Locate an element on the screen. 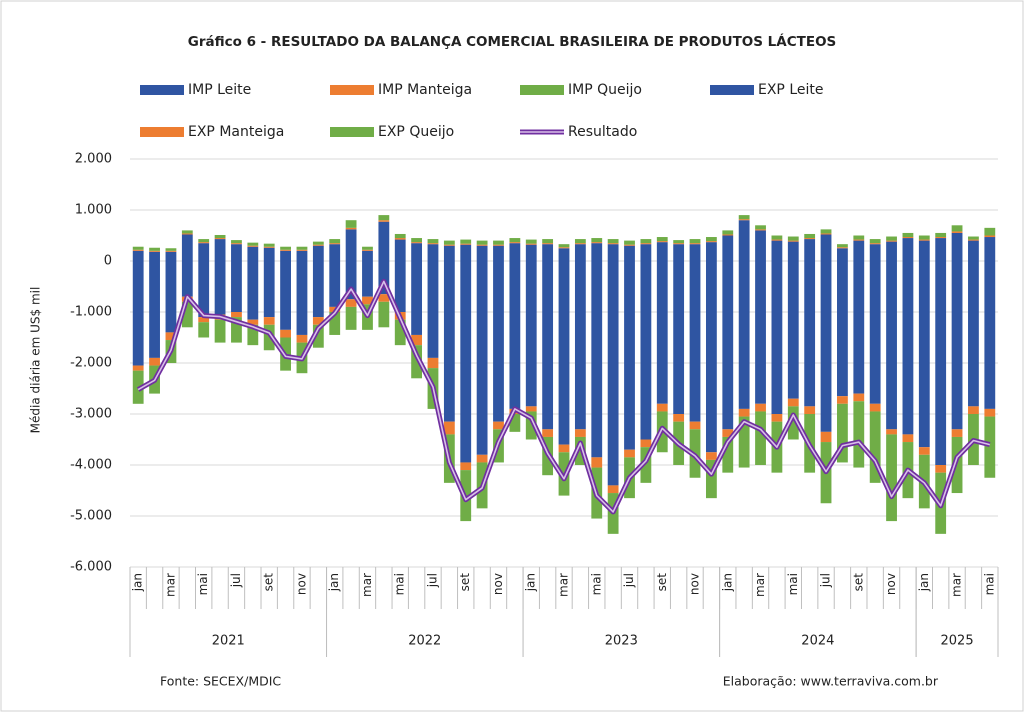 Image resolution: width=1024 pixels, height=712 pixels. x-tick-label: set is located at coordinates (465, 582).